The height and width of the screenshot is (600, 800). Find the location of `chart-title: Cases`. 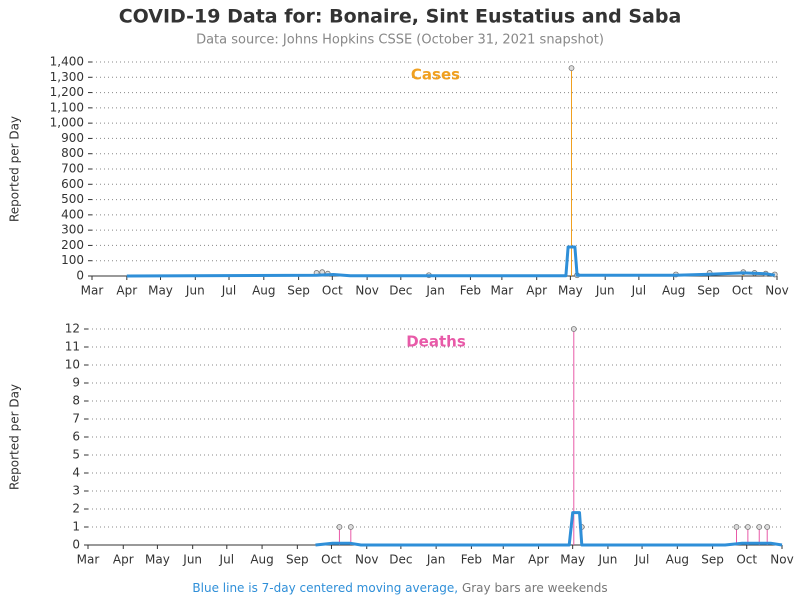

chart-title: Cases is located at coordinates (435, 75).